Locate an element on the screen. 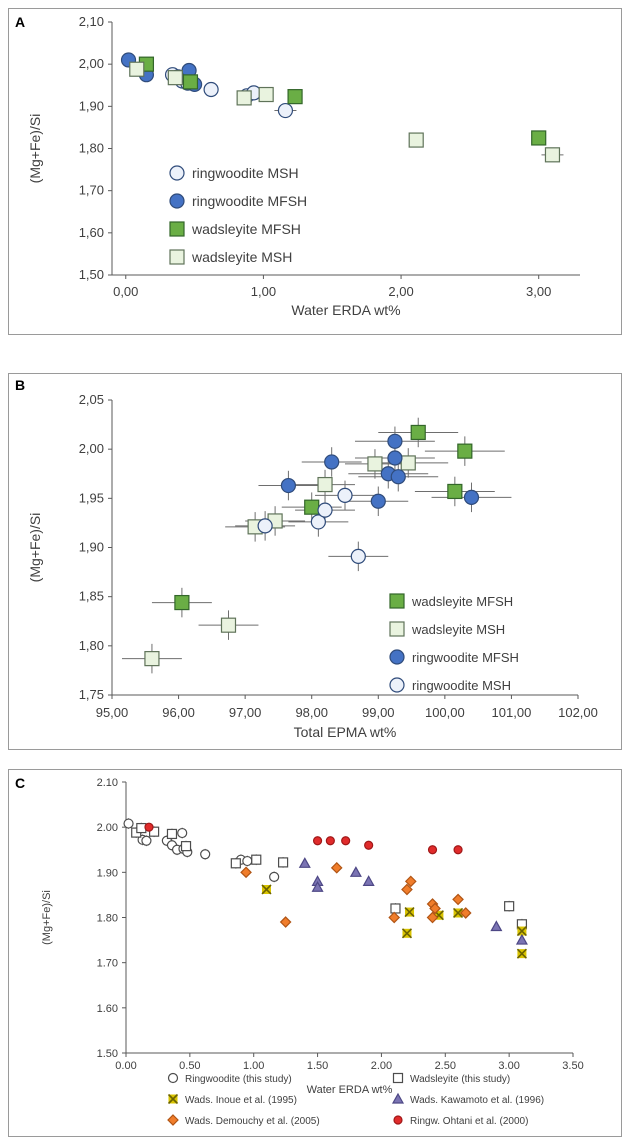 This screenshot has height=1141, width=629. chart3-x-tick-label: 0.00 is located at coordinates (125, 1066).